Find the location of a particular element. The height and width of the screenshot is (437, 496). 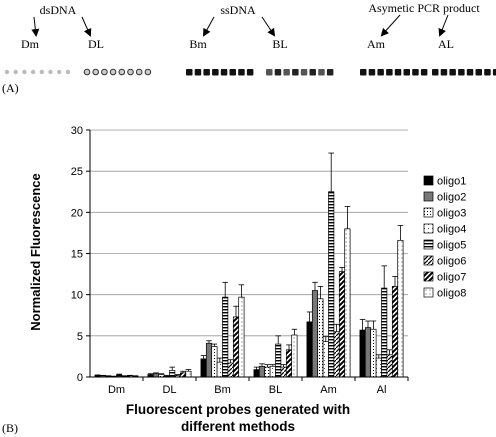

bar-oligo1-Al is located at coordinates (362, 353).